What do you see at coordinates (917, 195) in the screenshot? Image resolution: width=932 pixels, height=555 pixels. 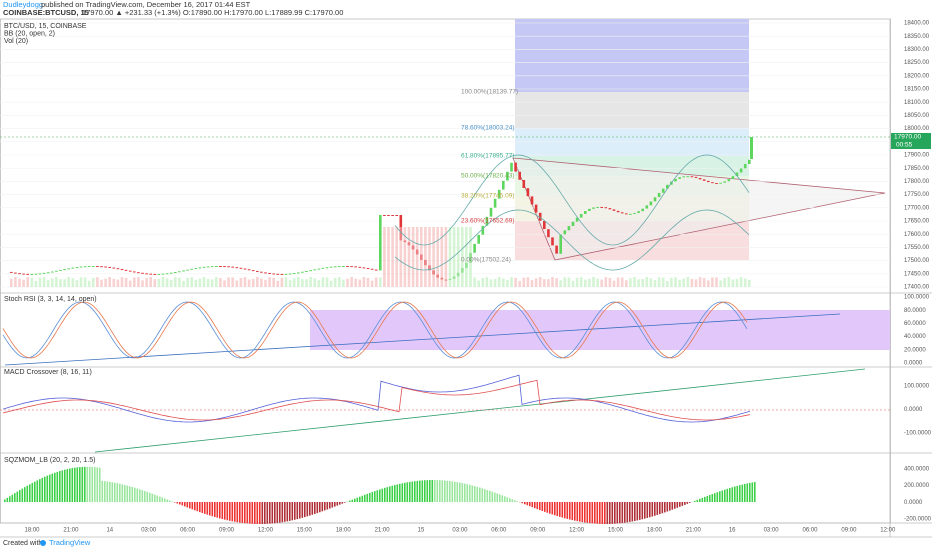 I see `price-tick: 17750.00` at bounding box center [917, 195].